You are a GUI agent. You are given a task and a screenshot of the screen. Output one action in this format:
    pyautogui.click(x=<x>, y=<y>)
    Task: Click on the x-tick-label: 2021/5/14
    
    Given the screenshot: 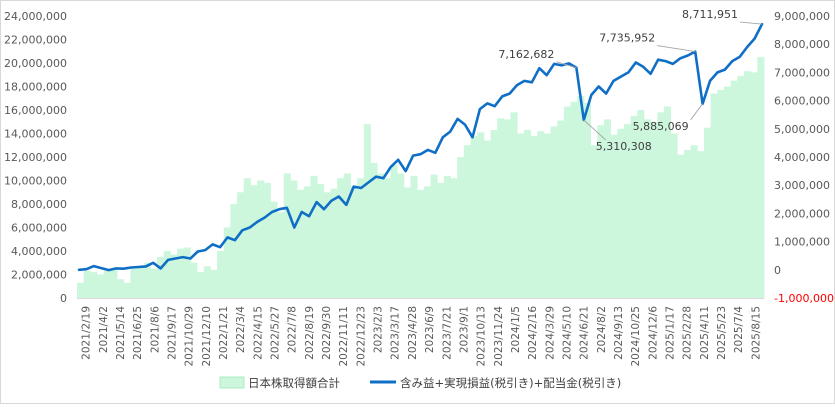 What is the action you would take?
    pyautogui.click(x=121, y=333)
    